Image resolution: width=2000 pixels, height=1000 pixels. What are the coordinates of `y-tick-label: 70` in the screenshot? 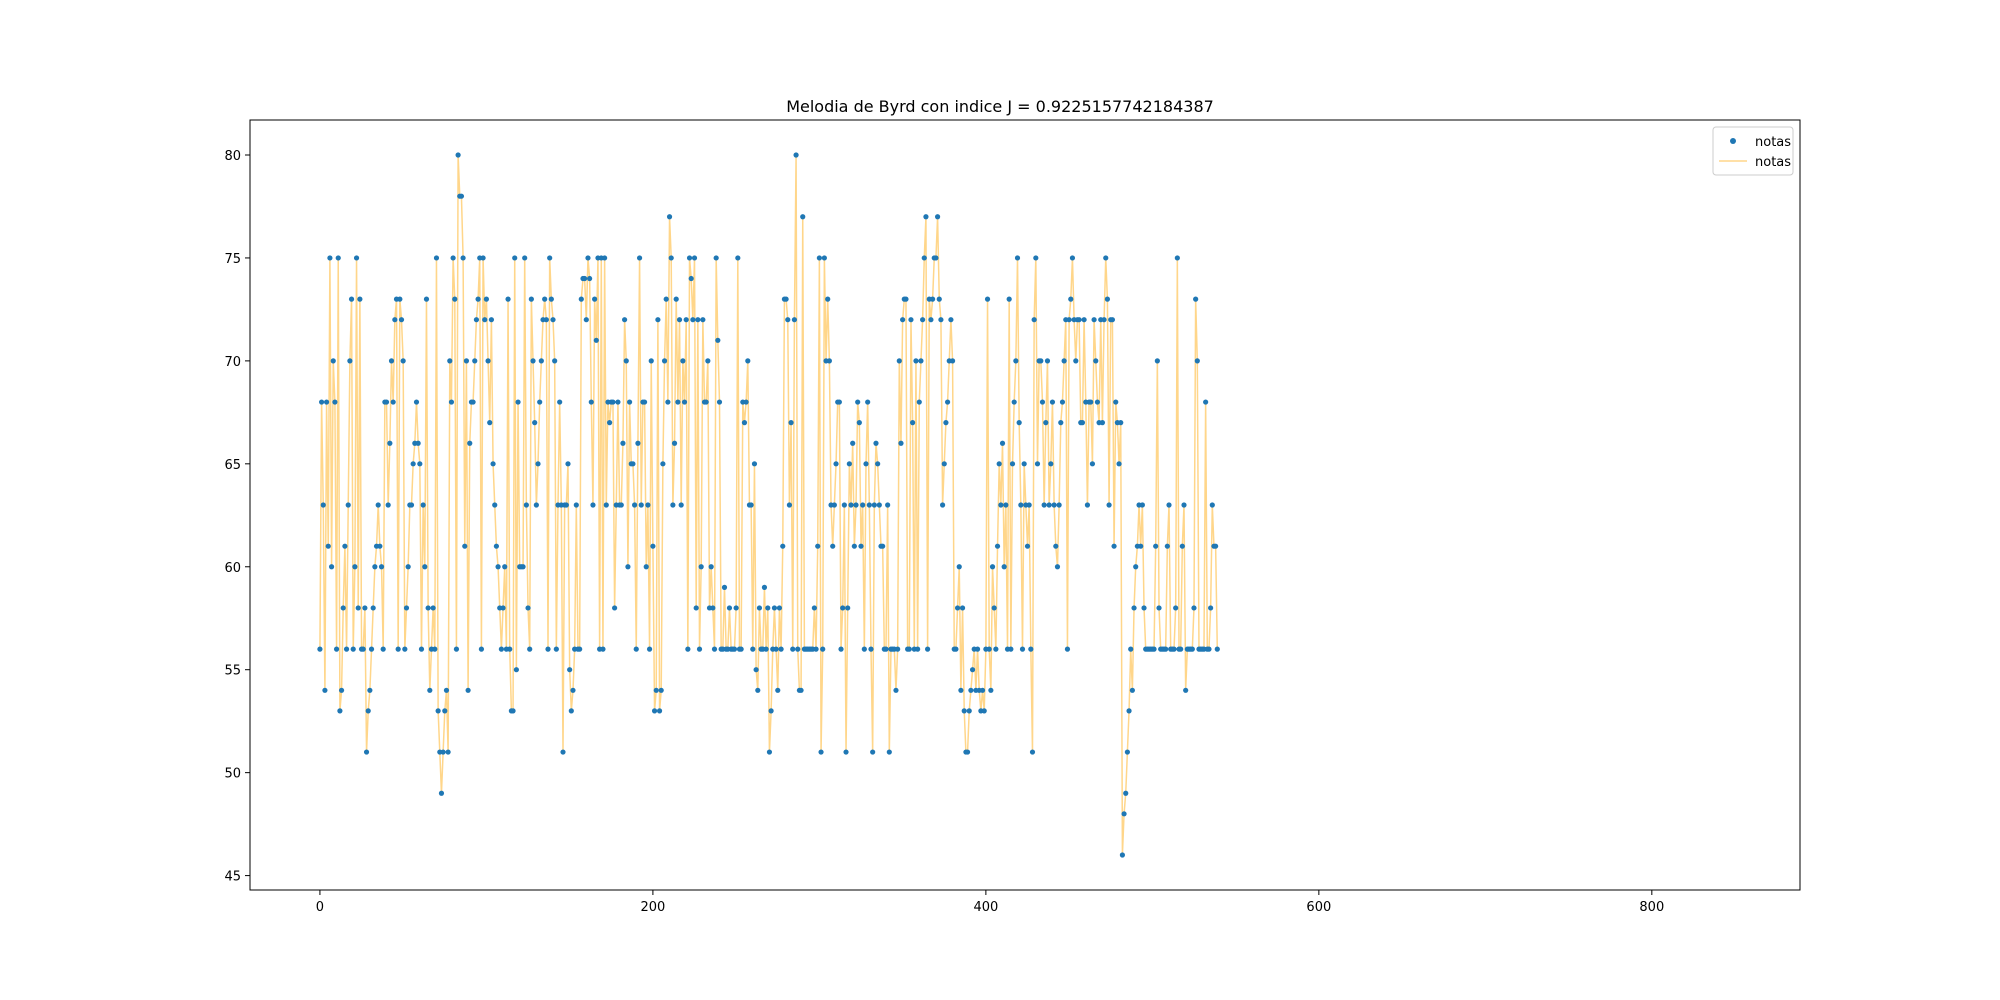 It's located at (232, 362).